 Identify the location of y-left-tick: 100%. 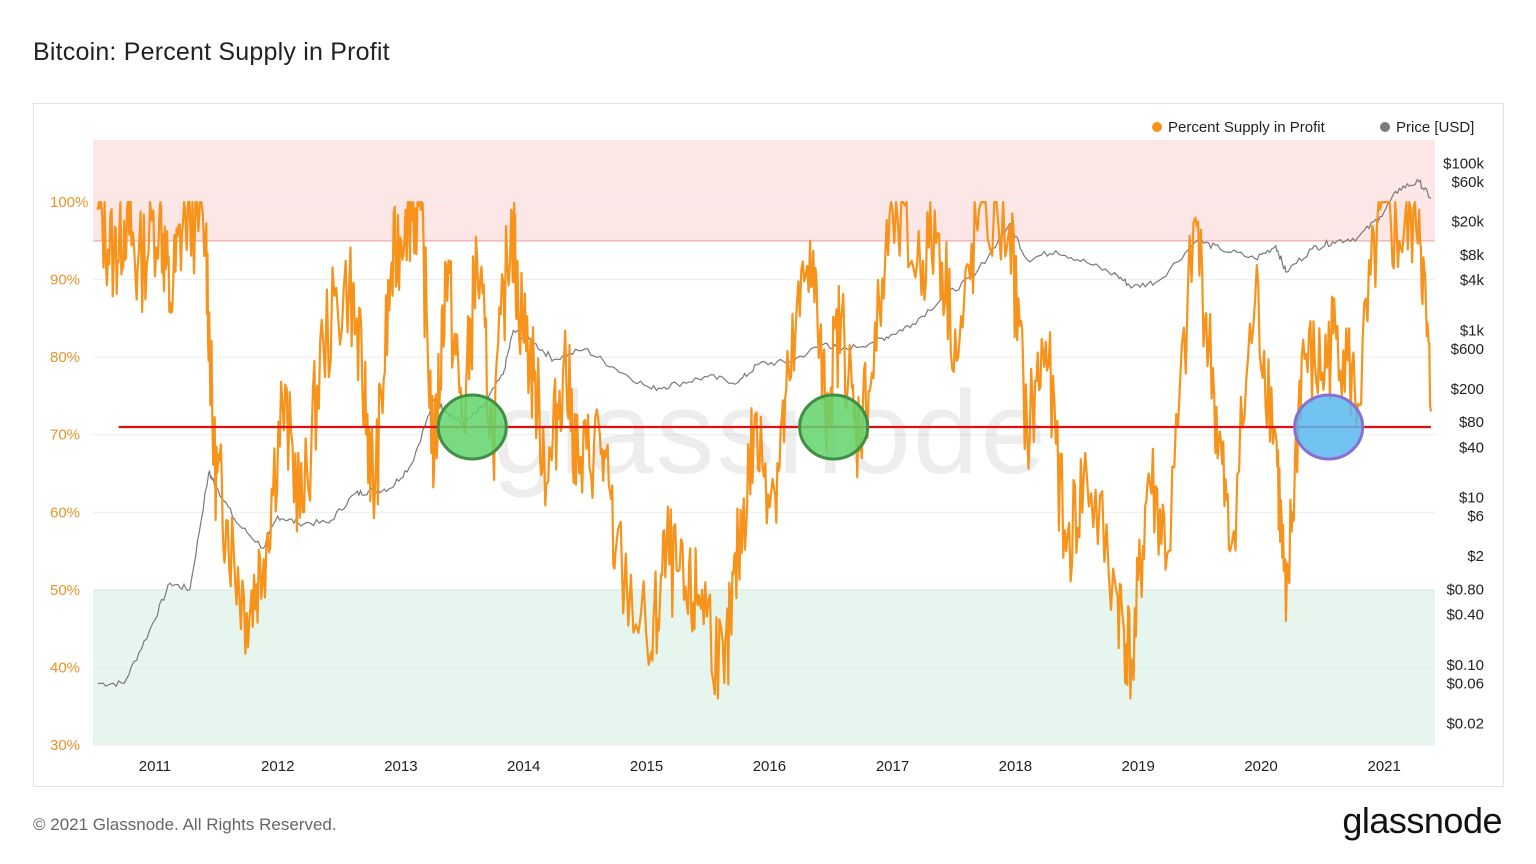
(69, 202).